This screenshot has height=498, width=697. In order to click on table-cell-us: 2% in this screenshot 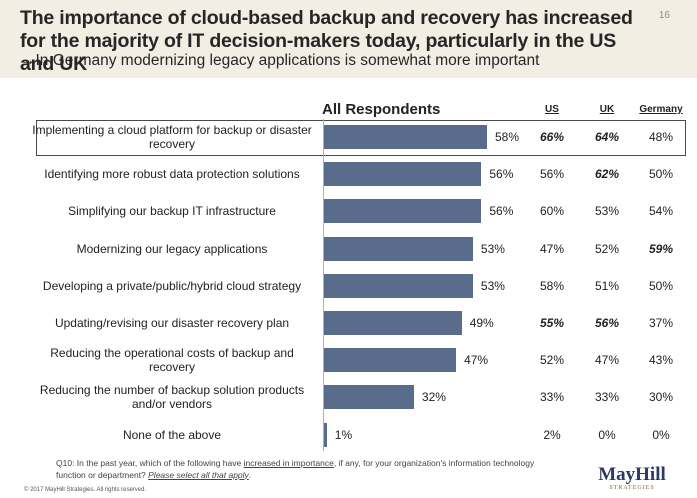, I will do `click(552, 434)`.